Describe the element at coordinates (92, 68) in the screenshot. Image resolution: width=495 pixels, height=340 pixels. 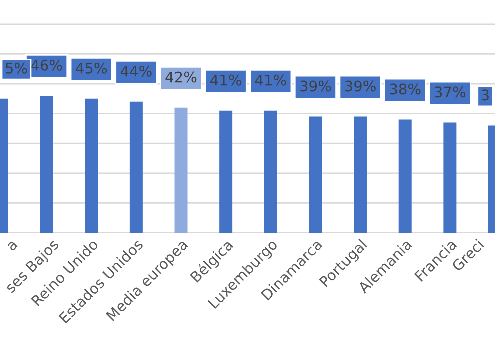
I see `data-label: 45%` at that location.